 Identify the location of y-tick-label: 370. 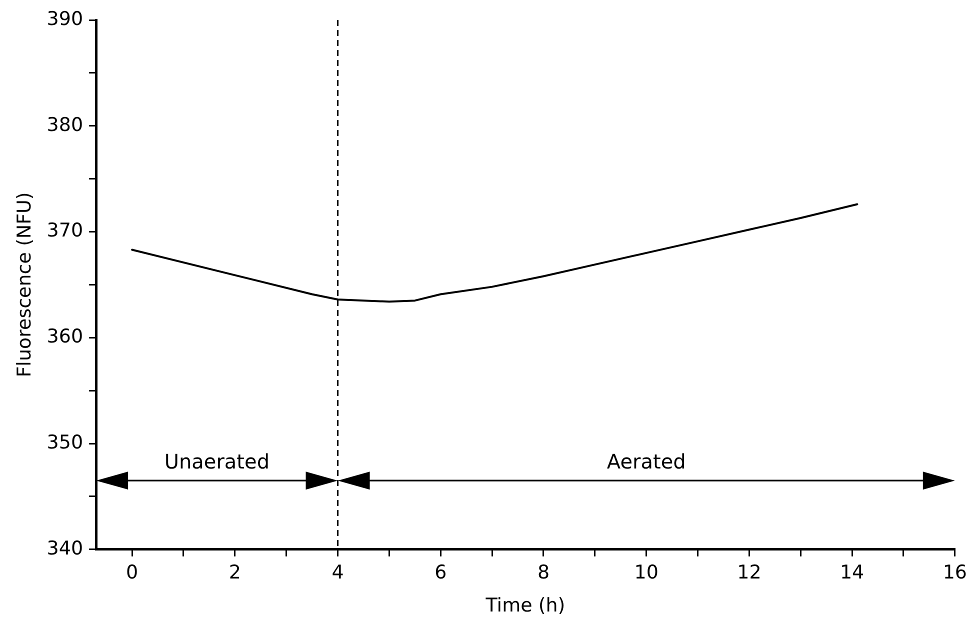
(65, 231).